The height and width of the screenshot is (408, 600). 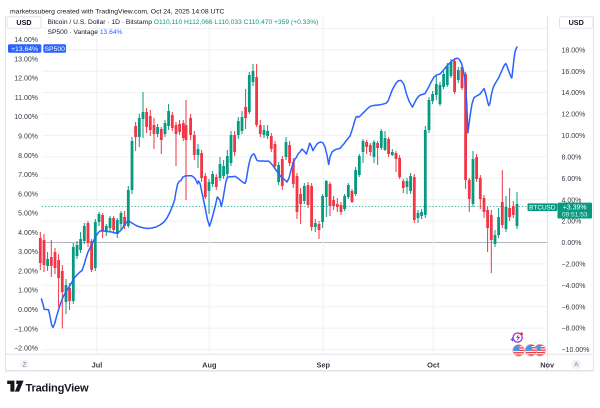 I want to click on svg-text: −1.00%, so click(x=26, y=329).